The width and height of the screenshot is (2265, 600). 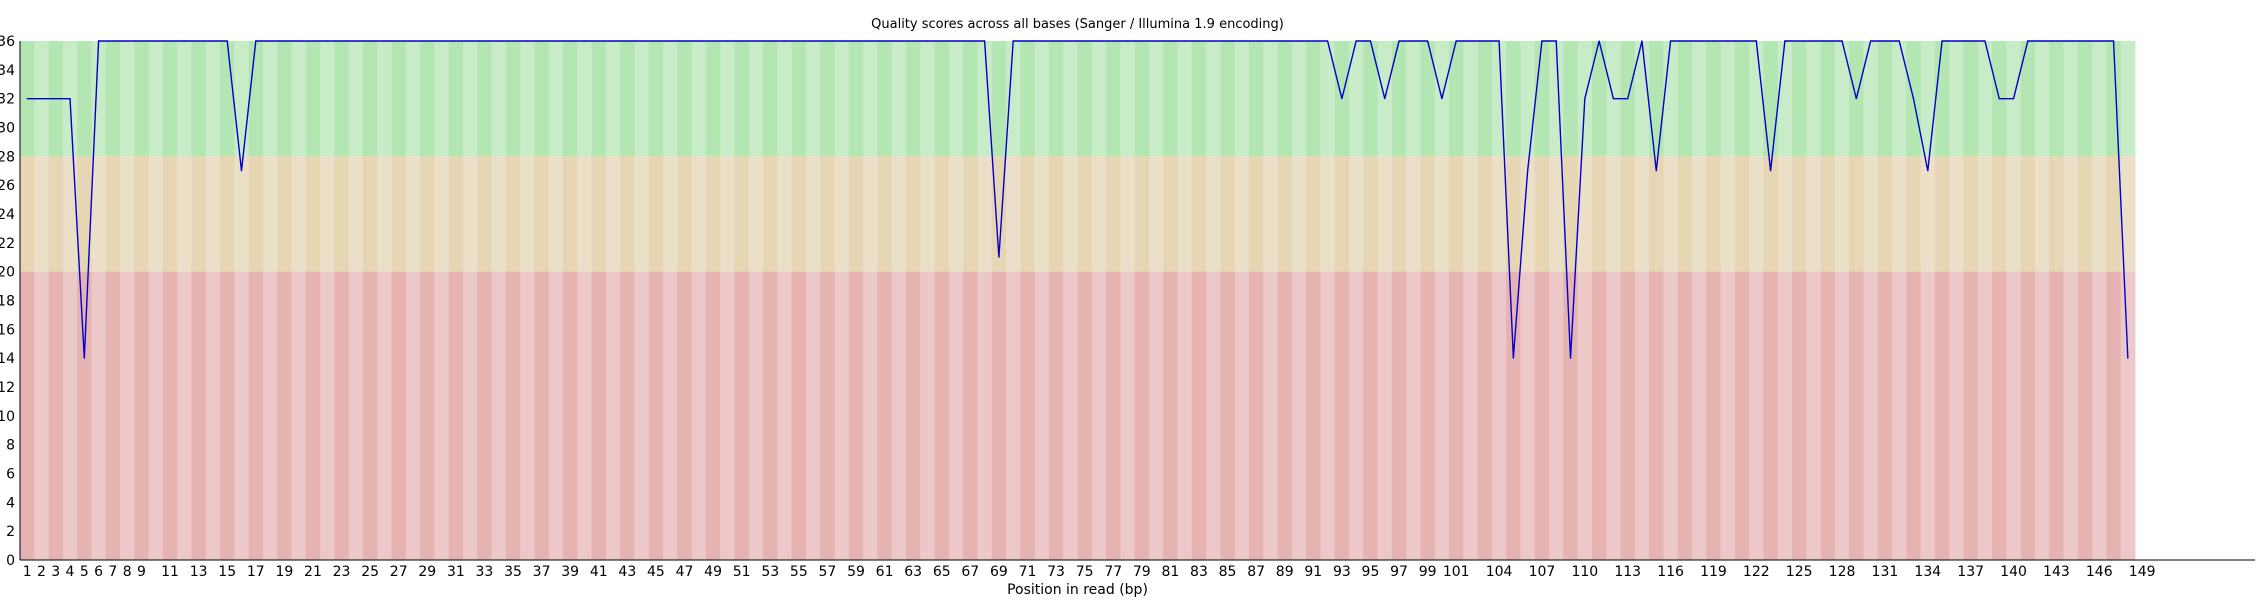 What do you see at coordinates (427, 572) in the screenshot?
I see `x-tick-label: 29` at bounding box center [427, 572].